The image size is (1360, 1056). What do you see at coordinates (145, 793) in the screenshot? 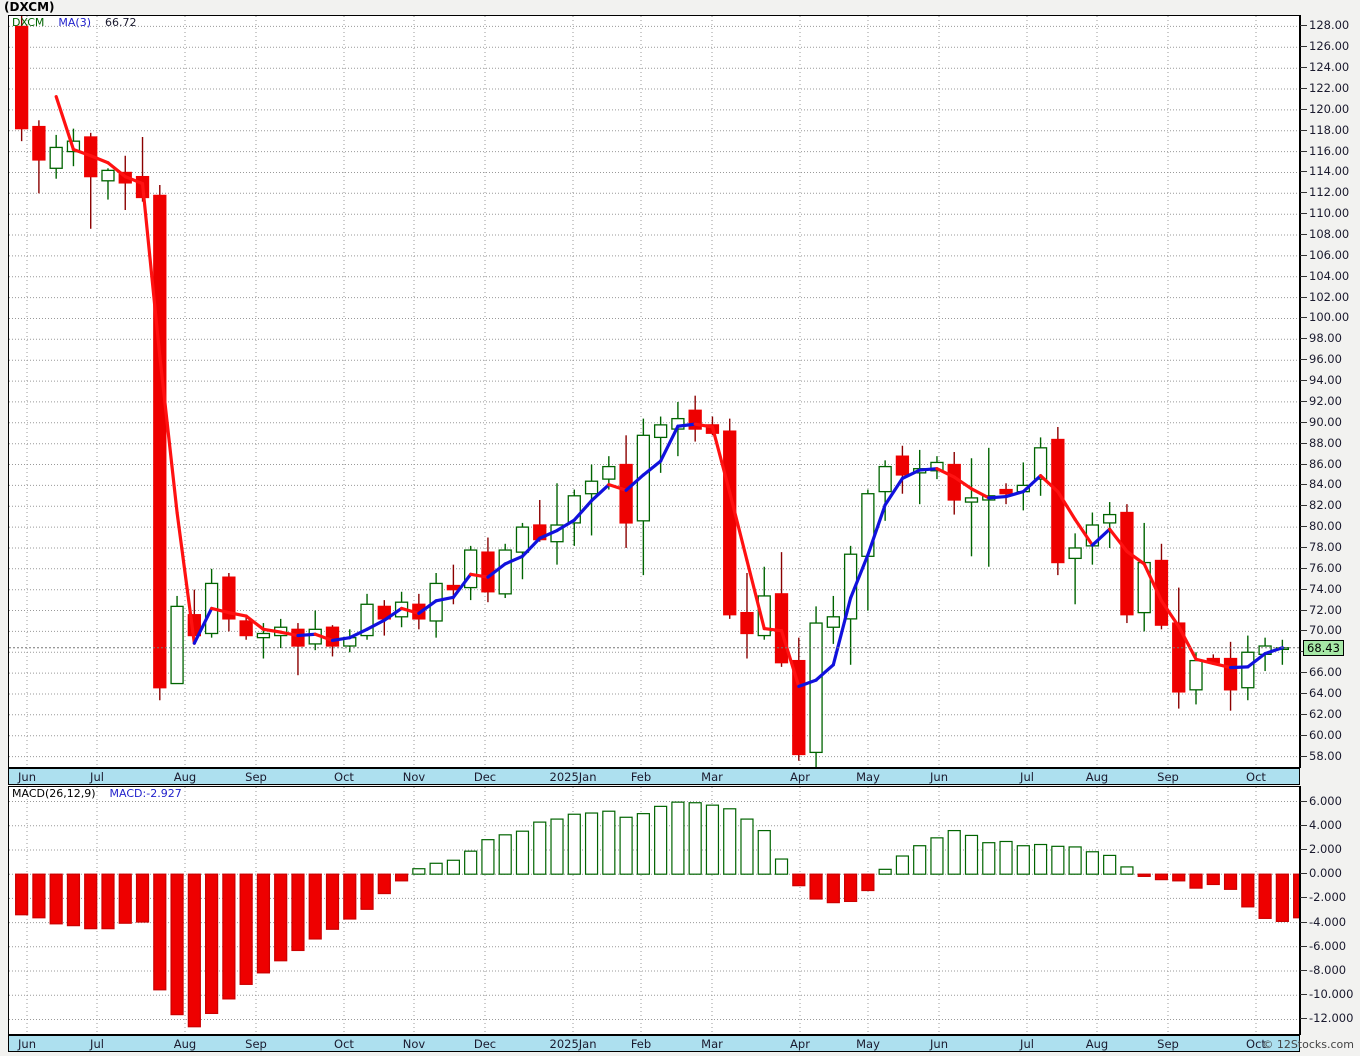
I see `macd-legend-value: MACD:-2.927` at bounding box center [145, 793].